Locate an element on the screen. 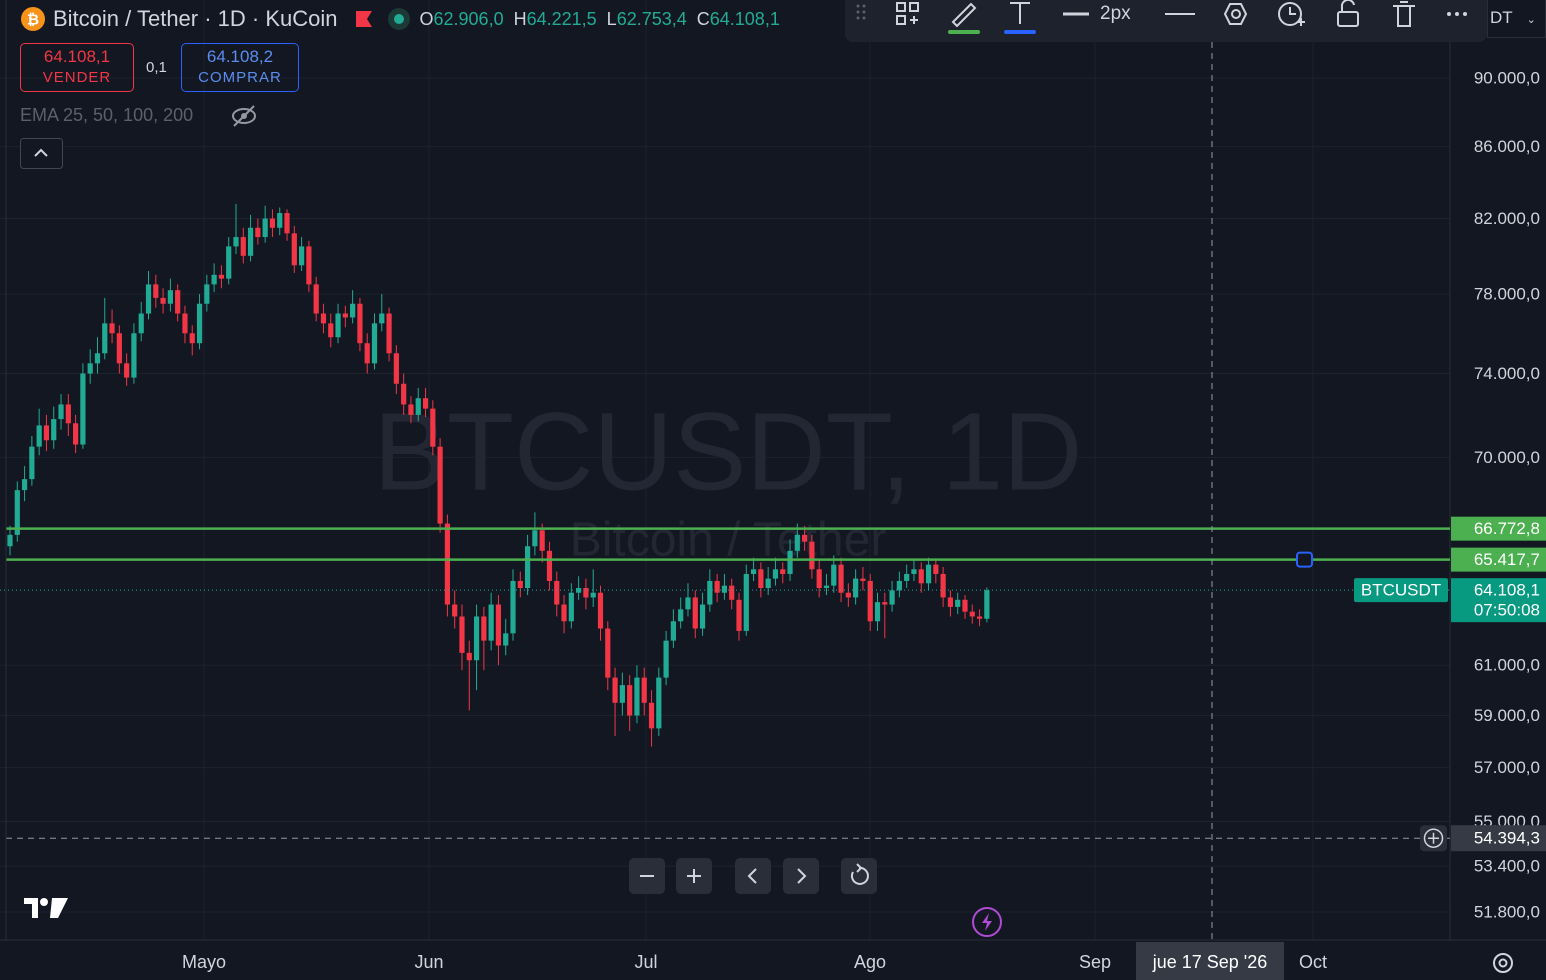 Image resolution: width=1546 pixels, height=980 pixels. buy-button: 64.108,2 COMPRAR is located at coordinates (240, 67).